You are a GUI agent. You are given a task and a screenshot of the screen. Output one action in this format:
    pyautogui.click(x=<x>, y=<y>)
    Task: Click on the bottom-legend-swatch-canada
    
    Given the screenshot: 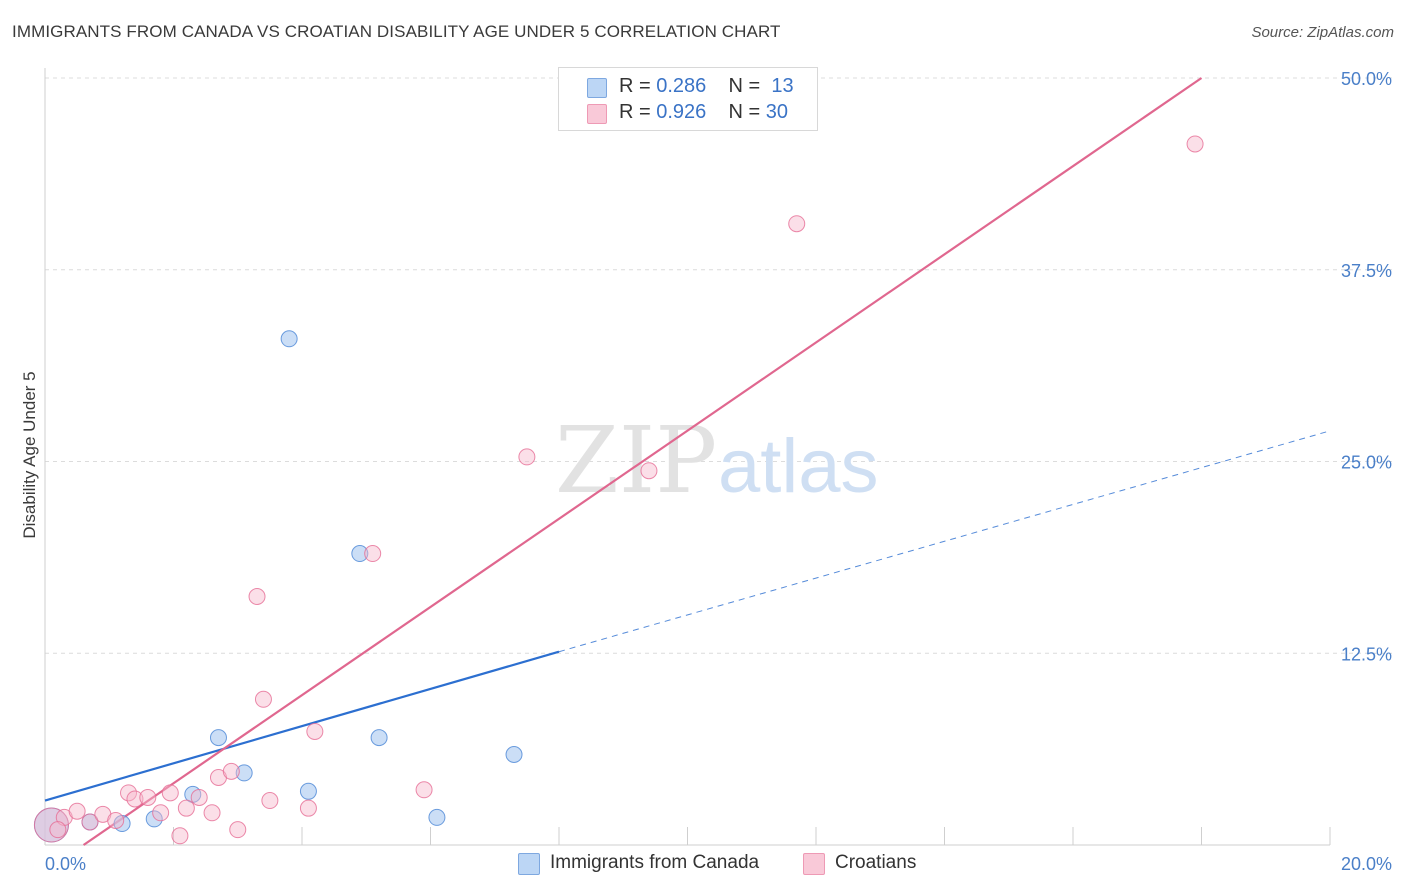 What is the action you would take?
    pyautogui.click(x=529, y=864)
    